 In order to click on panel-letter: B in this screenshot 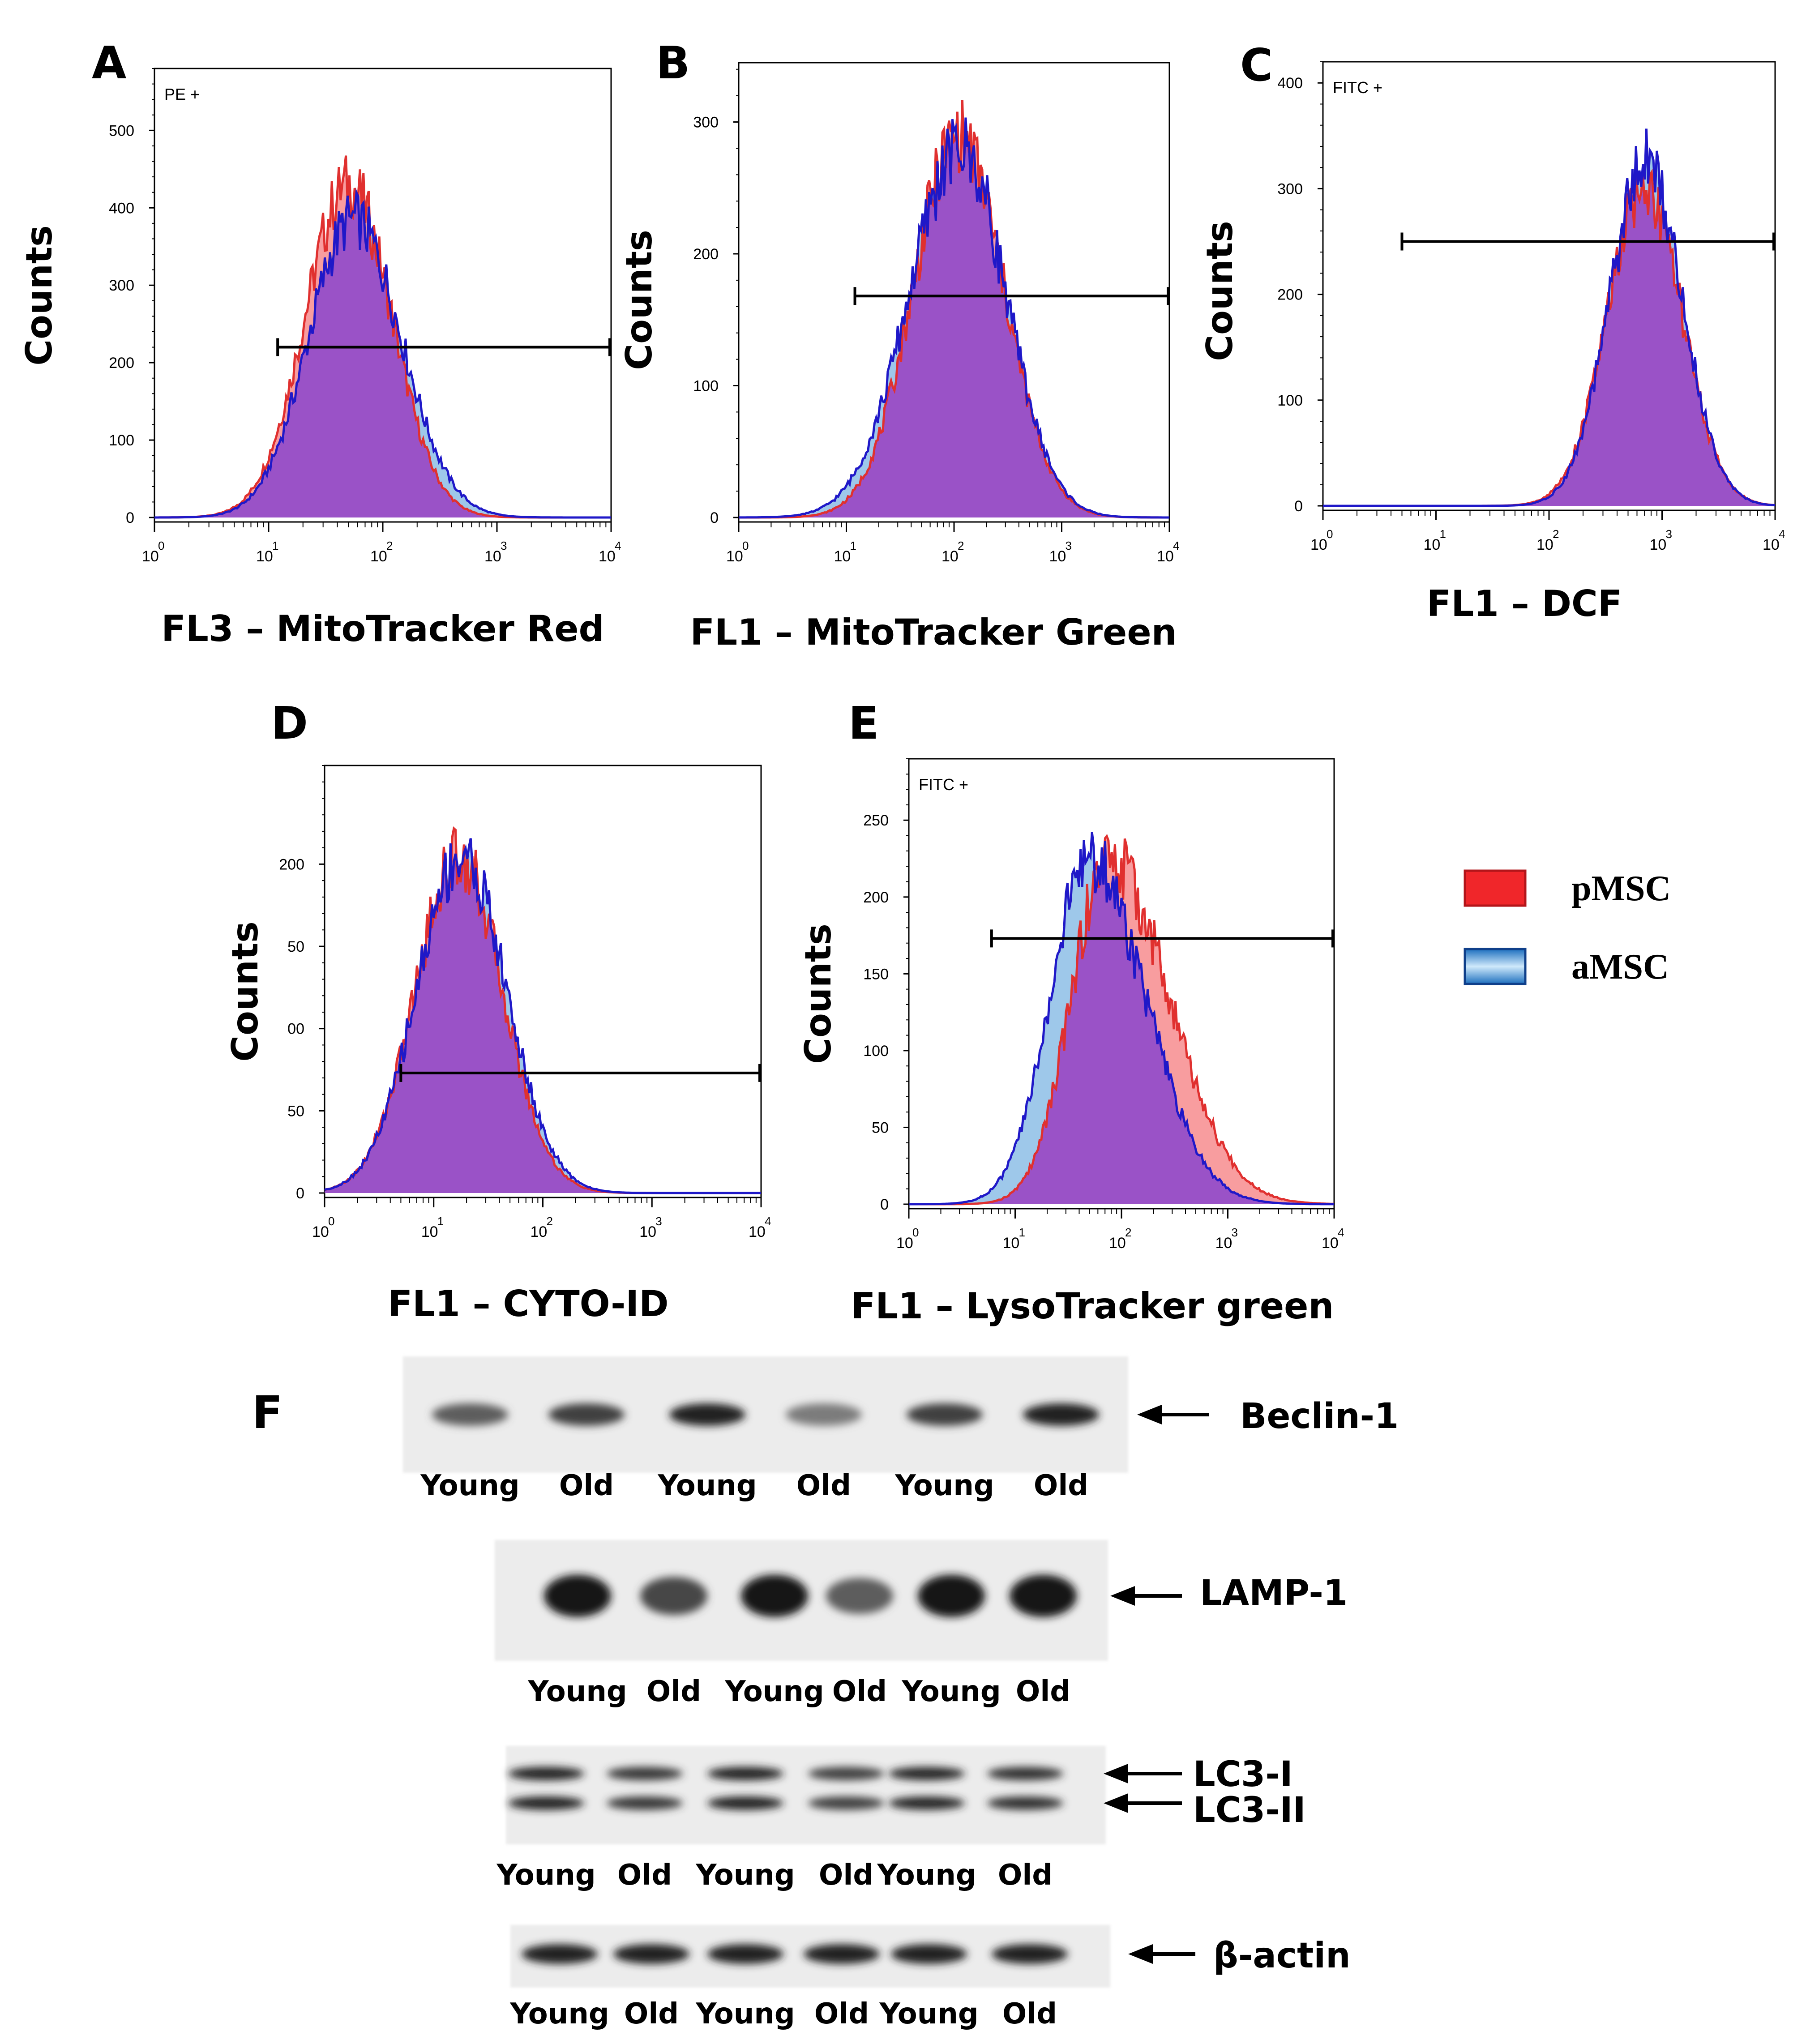, I will do `click(673, 63)`.